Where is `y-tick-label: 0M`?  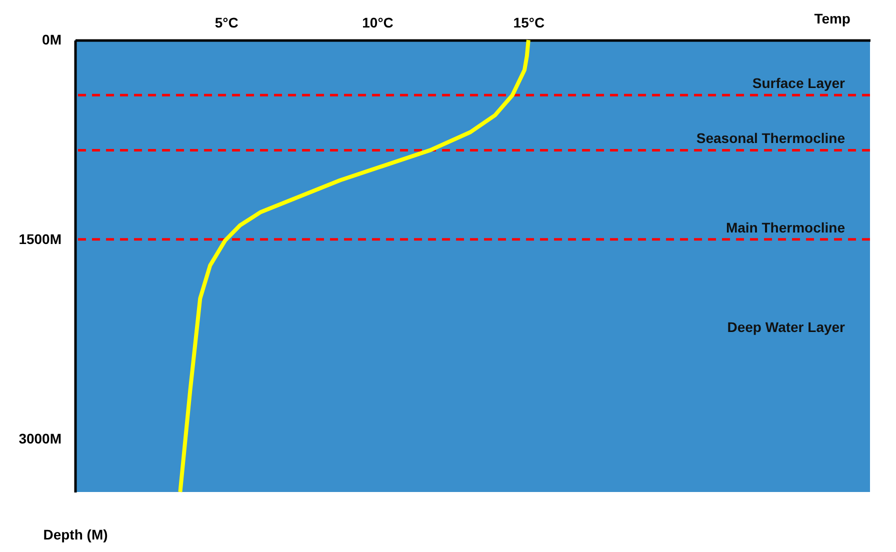
y-tick-label: 0M is located at coordinates (52, 40).